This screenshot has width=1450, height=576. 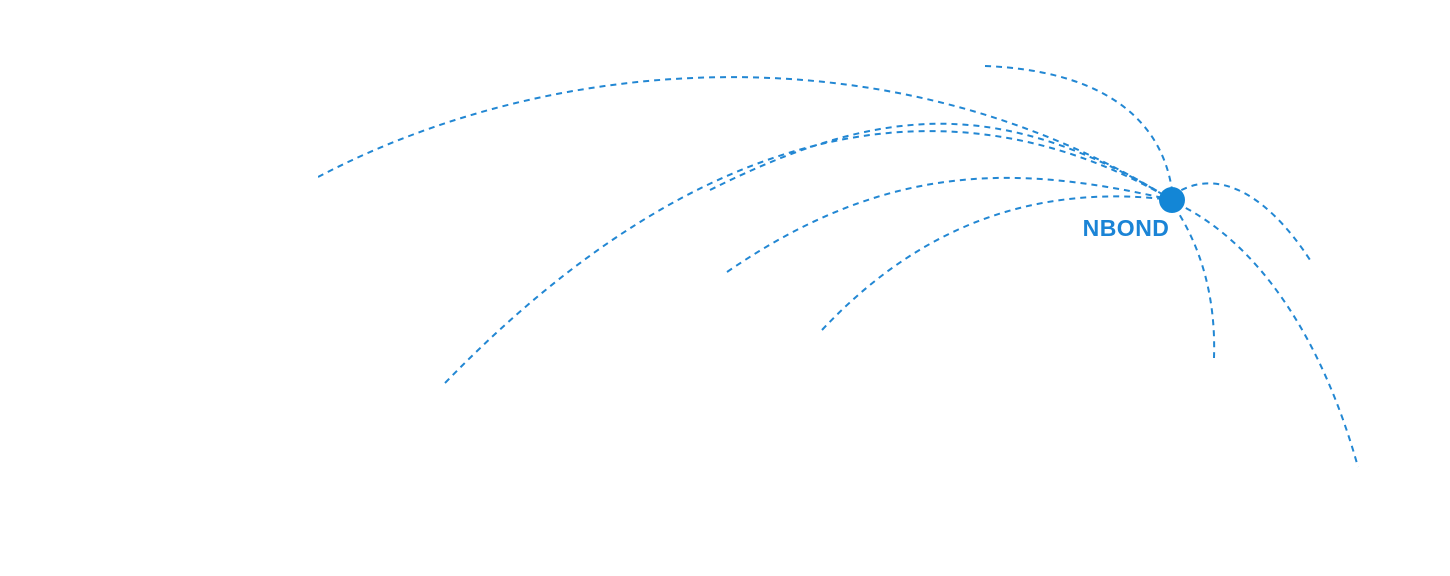 I want to click on edge-mid-middle, so click(x=949, y=224).